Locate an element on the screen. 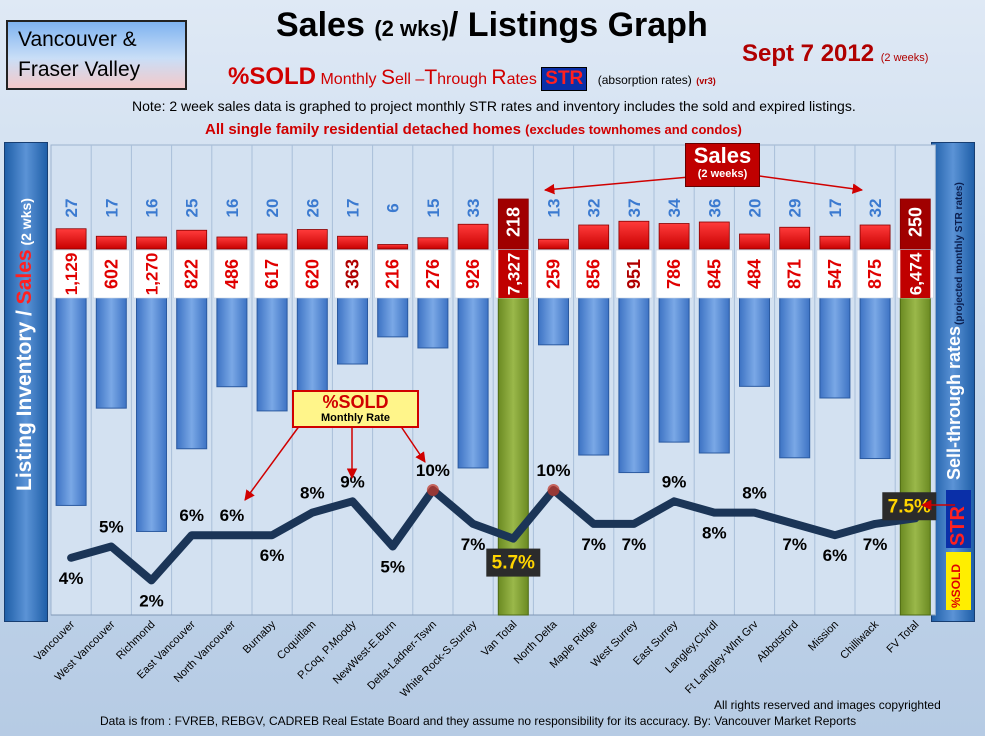 This screenshot has height=736, width=985. inventory-label: 617 is located at coordinates (272, 274).